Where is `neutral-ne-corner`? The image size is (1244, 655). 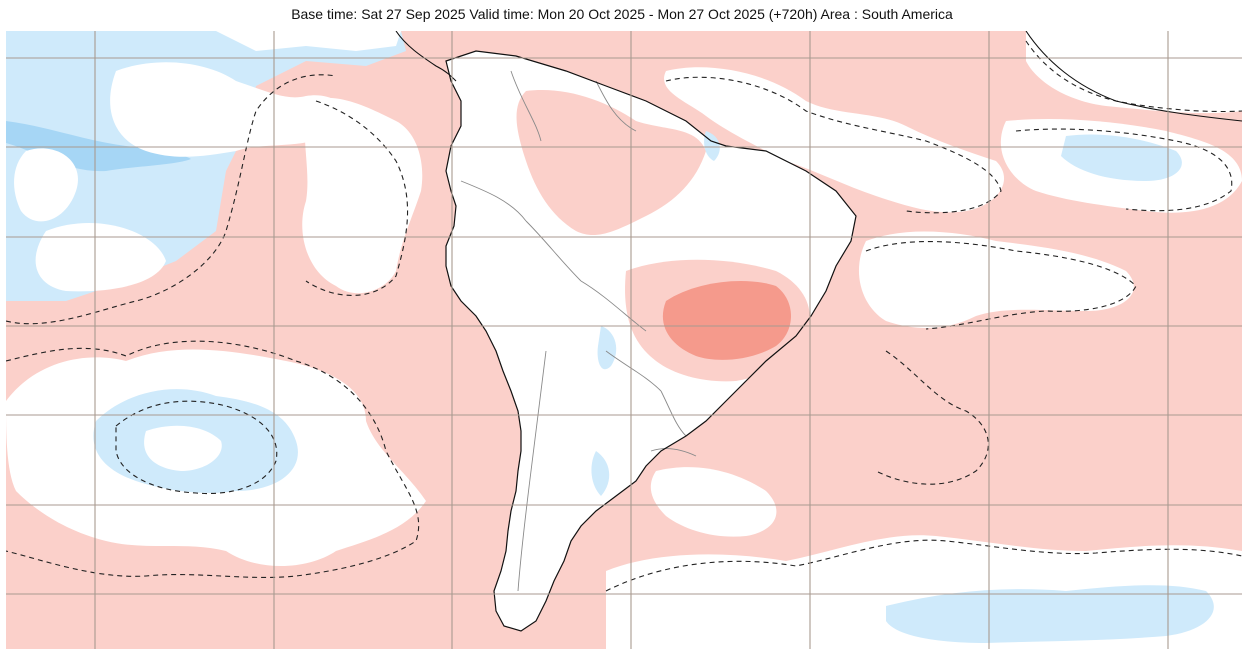
neutral-ne-corner is located at coordinates (1134, 72).